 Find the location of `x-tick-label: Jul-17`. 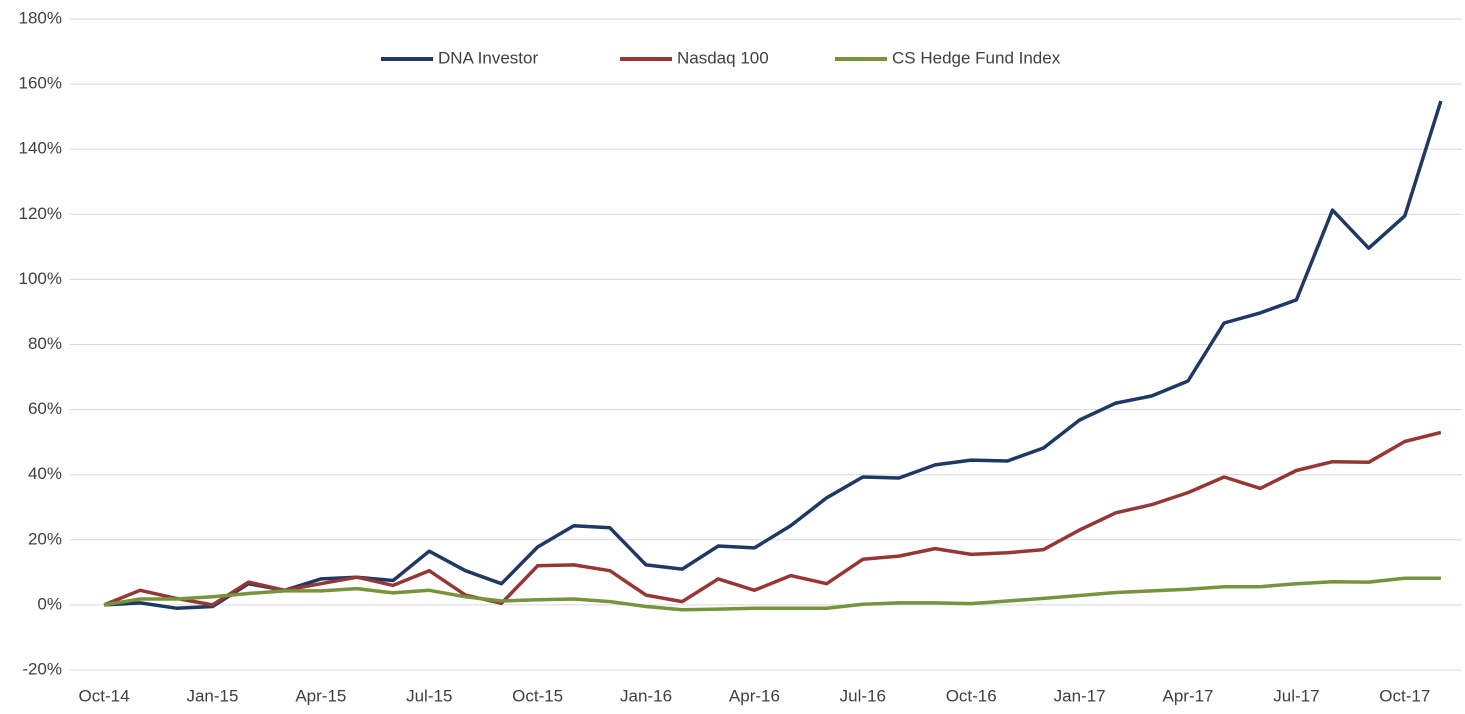

x-tick-label: Jul-17 is located at coordinates (1296, 695).